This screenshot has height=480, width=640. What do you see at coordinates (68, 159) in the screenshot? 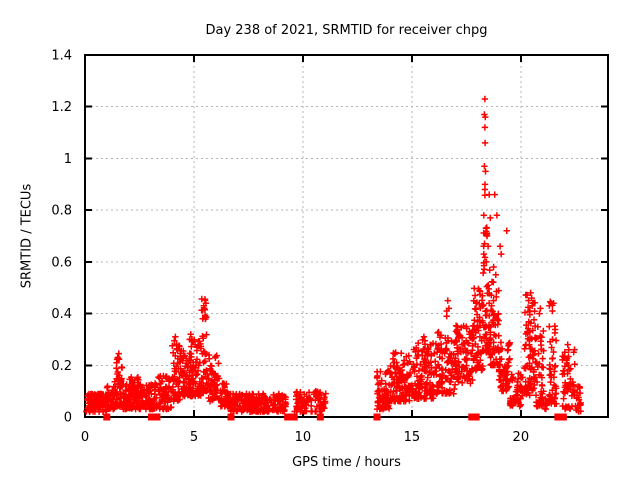
I see `y-tick-label: 1` at bounding box center [68, 159].